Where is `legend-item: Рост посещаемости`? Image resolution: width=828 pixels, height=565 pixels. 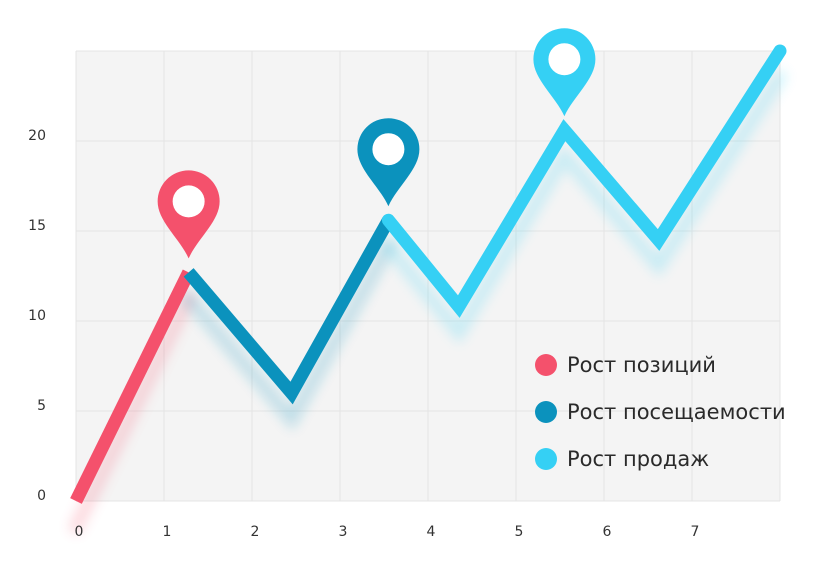 legend-item: Рост посещаемости is located at coordinates (660, 412).